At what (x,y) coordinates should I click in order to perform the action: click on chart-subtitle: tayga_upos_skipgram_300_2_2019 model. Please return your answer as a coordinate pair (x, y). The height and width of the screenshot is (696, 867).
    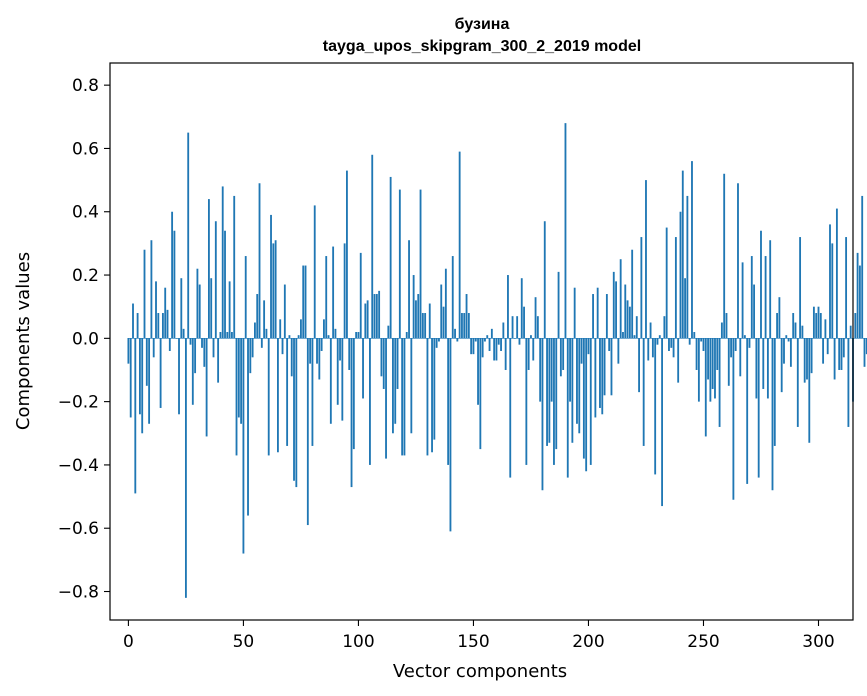
    Looking at the image, I should click on (482, 46).